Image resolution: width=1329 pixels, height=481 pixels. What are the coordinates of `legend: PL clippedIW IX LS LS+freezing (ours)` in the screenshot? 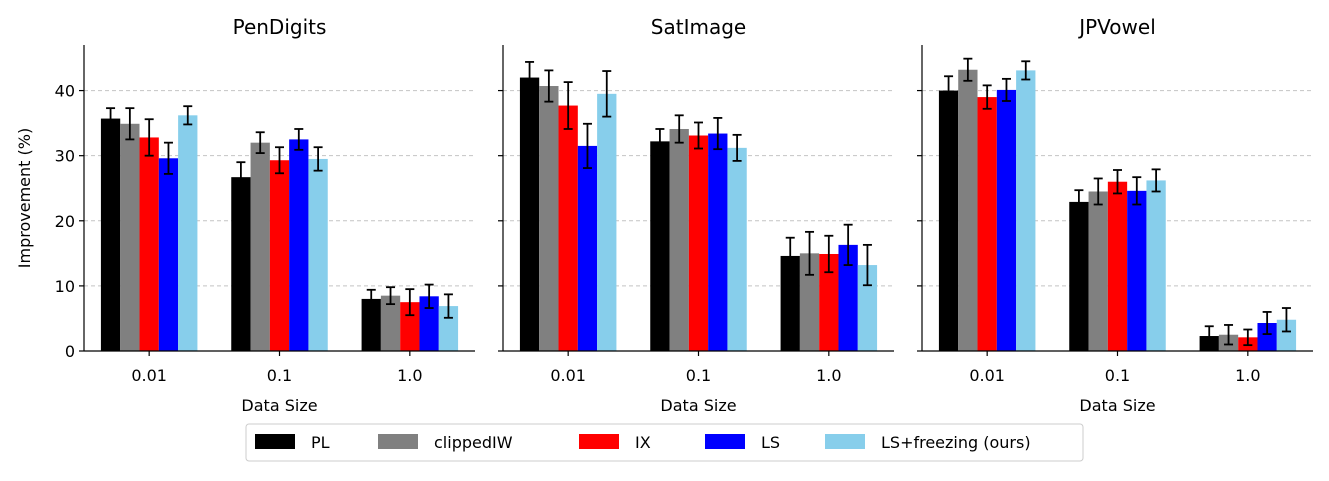 It's located at (664, 442).